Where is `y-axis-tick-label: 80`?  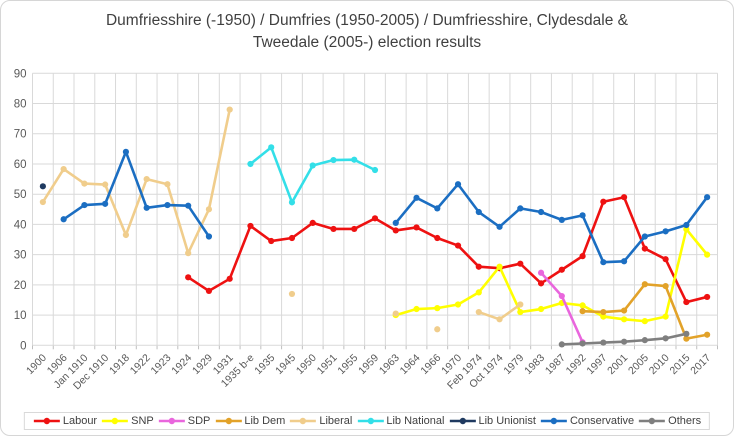 y-axis-tick-label: 80 is located at coordinates (20, 105).